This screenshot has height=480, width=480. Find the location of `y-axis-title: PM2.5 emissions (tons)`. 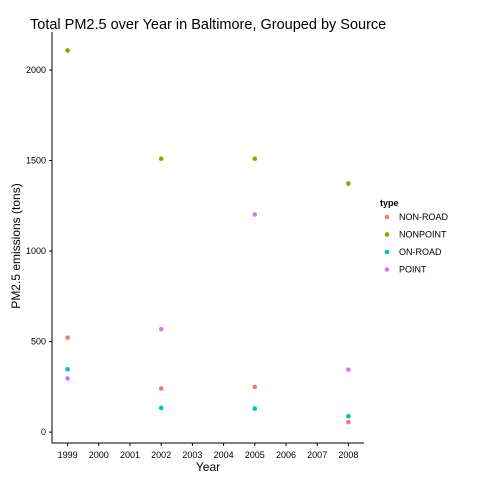

y-axis-title: PM2.5 emissions (tons) is located at coordinates (16, 245).